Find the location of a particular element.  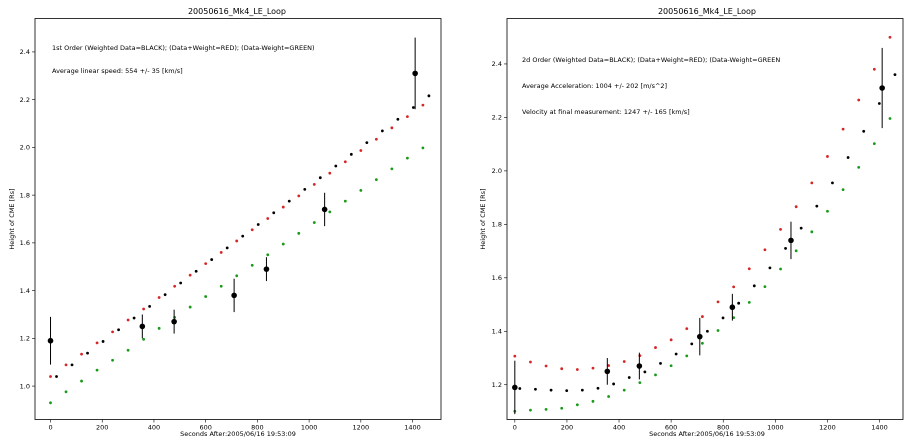

x-tick-label: 400 is located at coordinates (154, 428).